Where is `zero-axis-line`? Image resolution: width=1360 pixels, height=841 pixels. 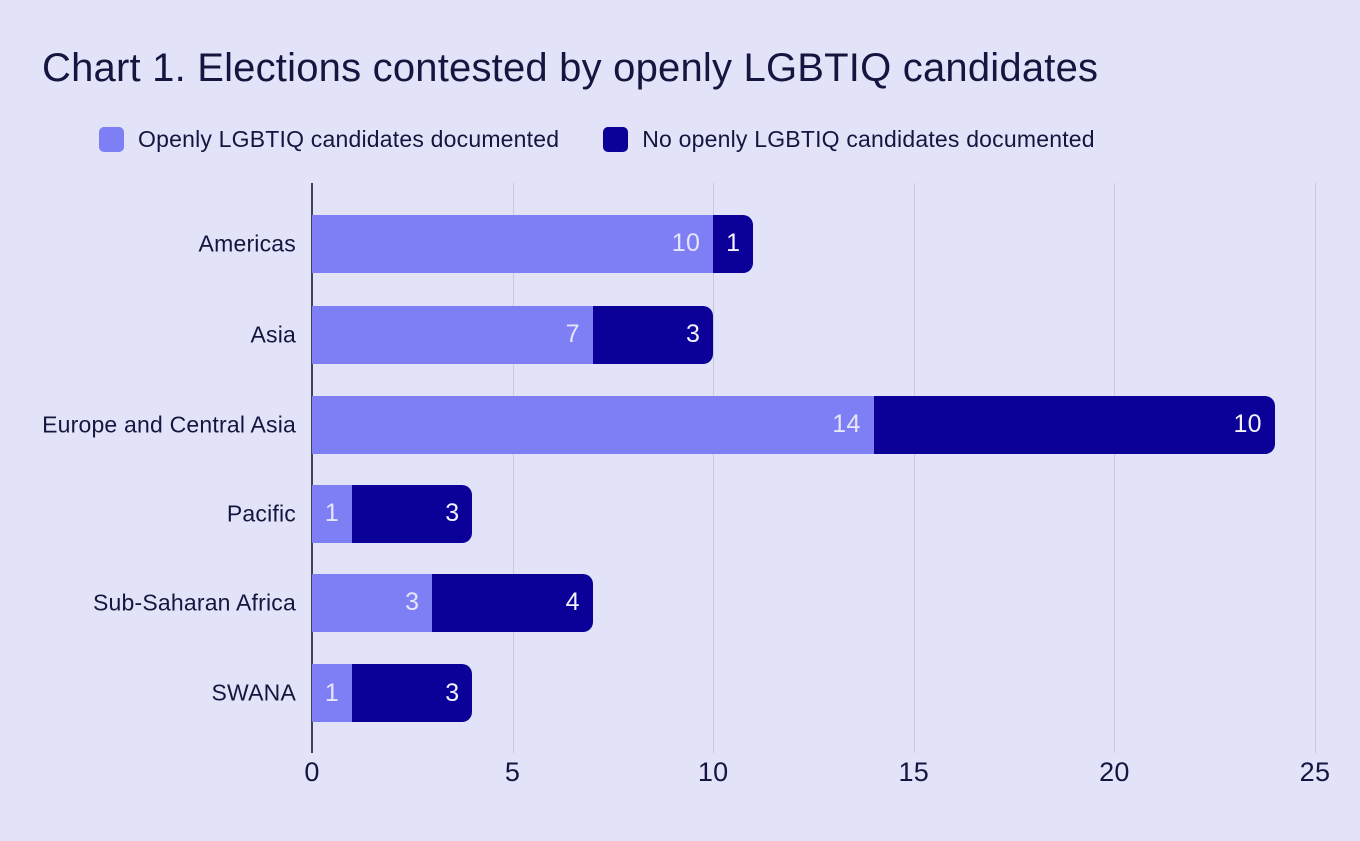 zero-axis-line is located at coordinates (312, 468).